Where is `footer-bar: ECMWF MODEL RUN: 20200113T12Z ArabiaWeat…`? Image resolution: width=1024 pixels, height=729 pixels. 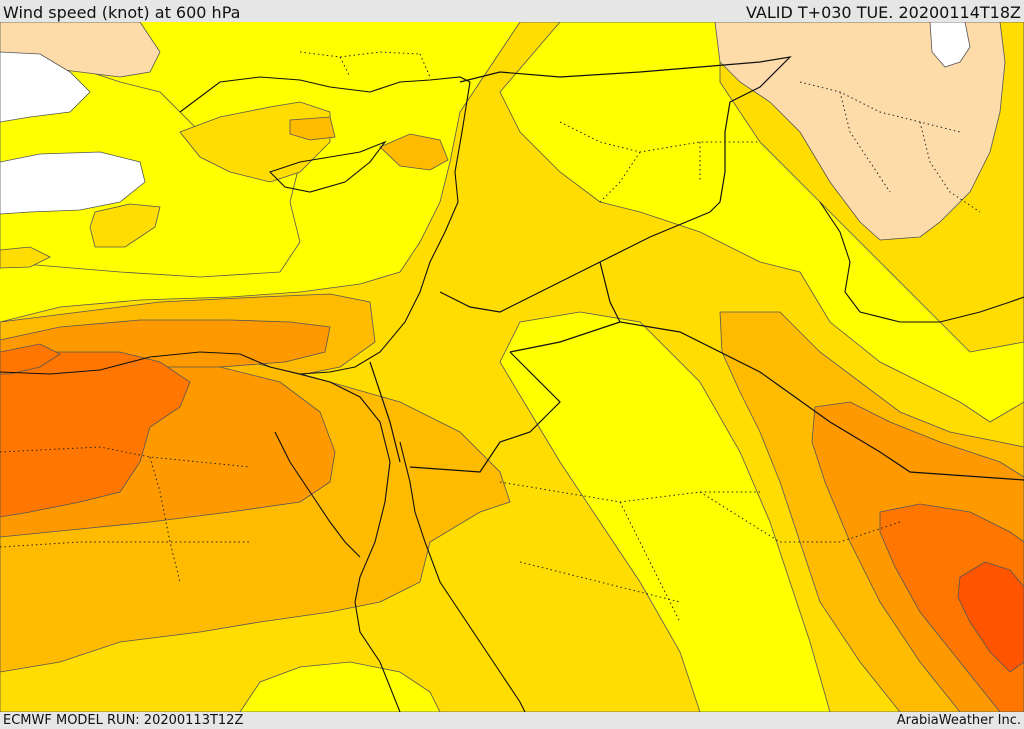 footer-bar: ECMWF MODEL RUN: 20200113T12Z ArabiaWeat… is located at coordinates (512, 720).